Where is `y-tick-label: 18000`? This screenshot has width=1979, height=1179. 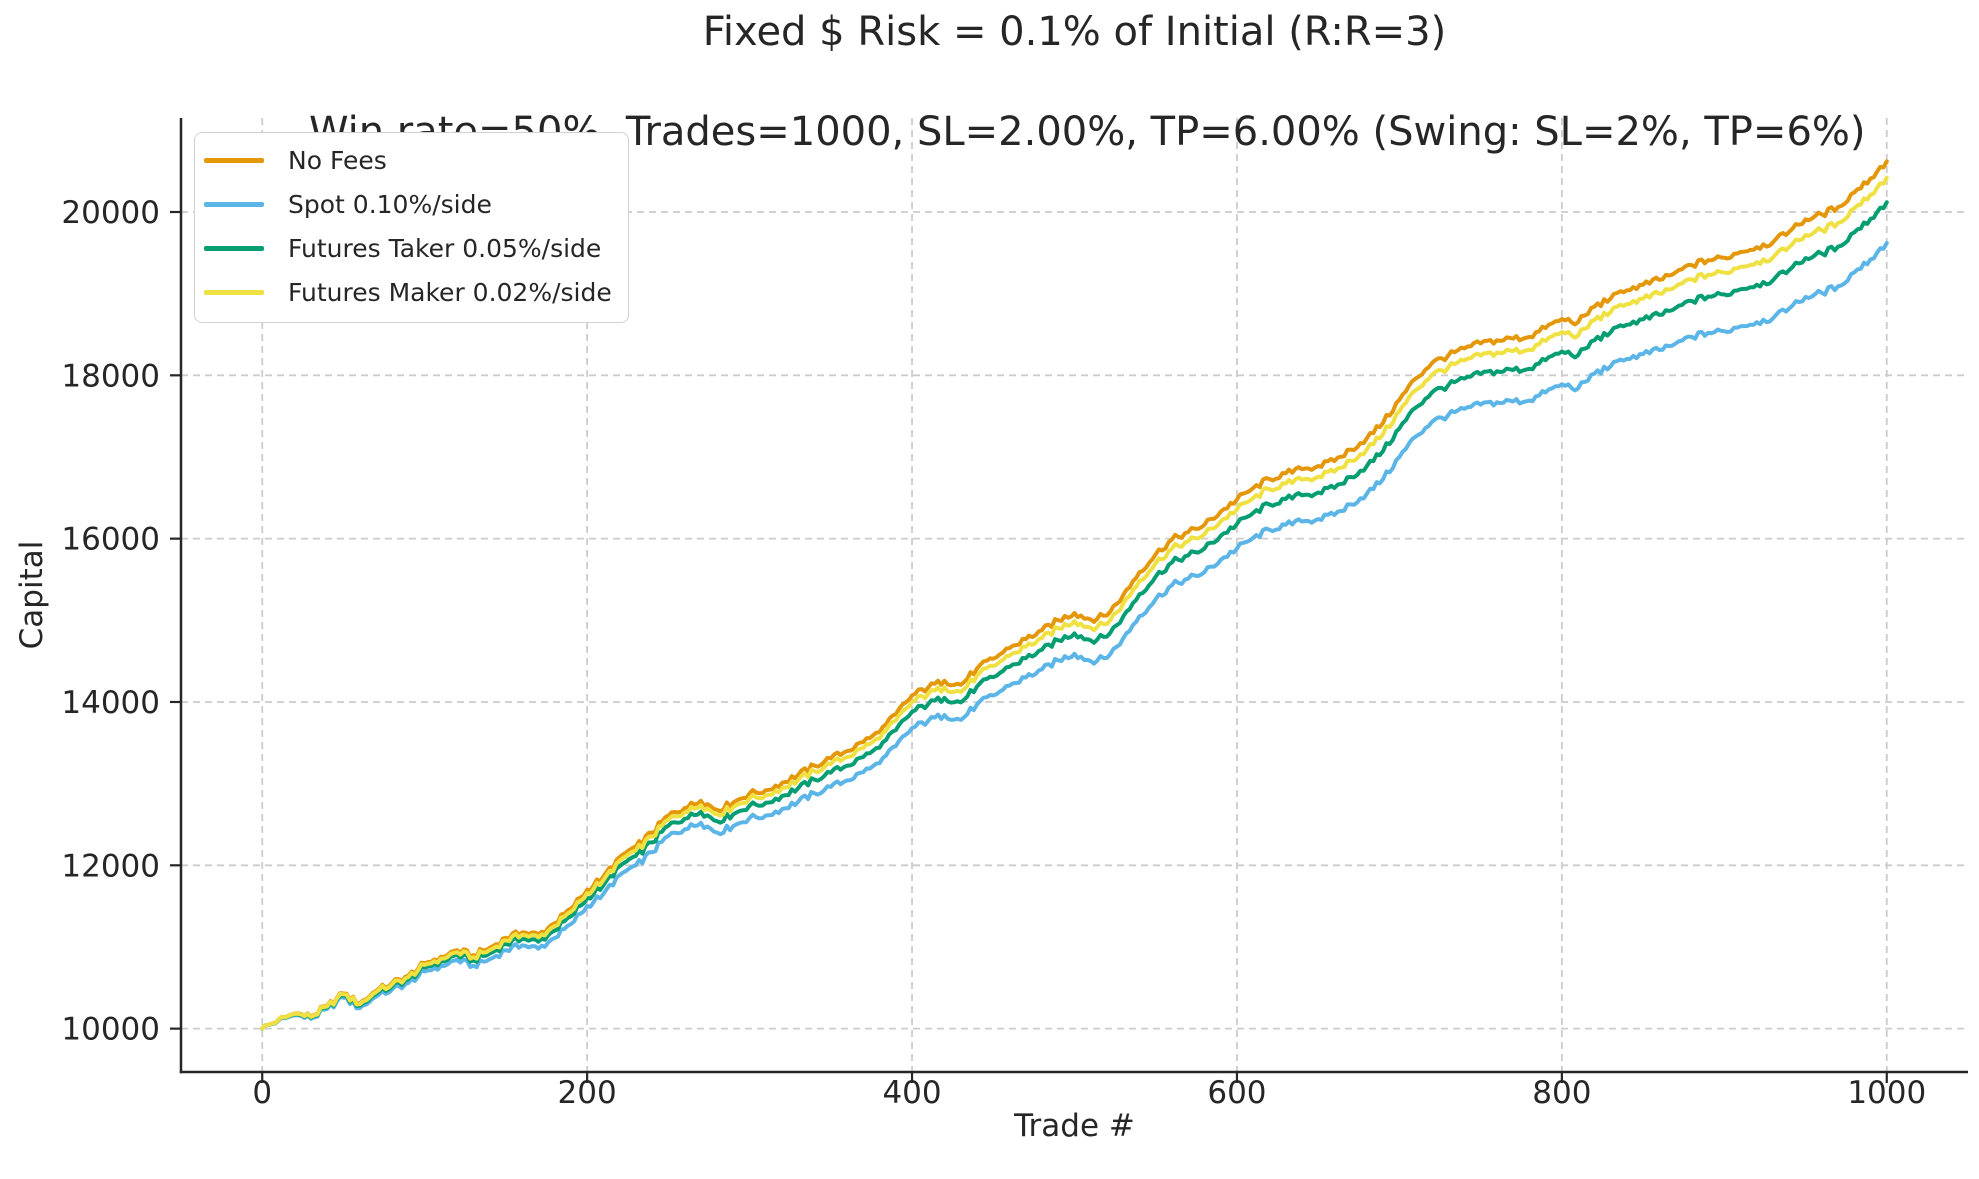
y-tick-label: 18000 is located at coordinates (110, 376).